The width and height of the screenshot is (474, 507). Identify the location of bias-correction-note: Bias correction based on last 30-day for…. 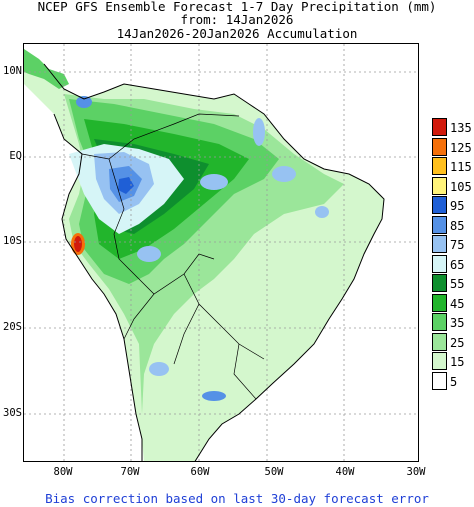
(237, 498).